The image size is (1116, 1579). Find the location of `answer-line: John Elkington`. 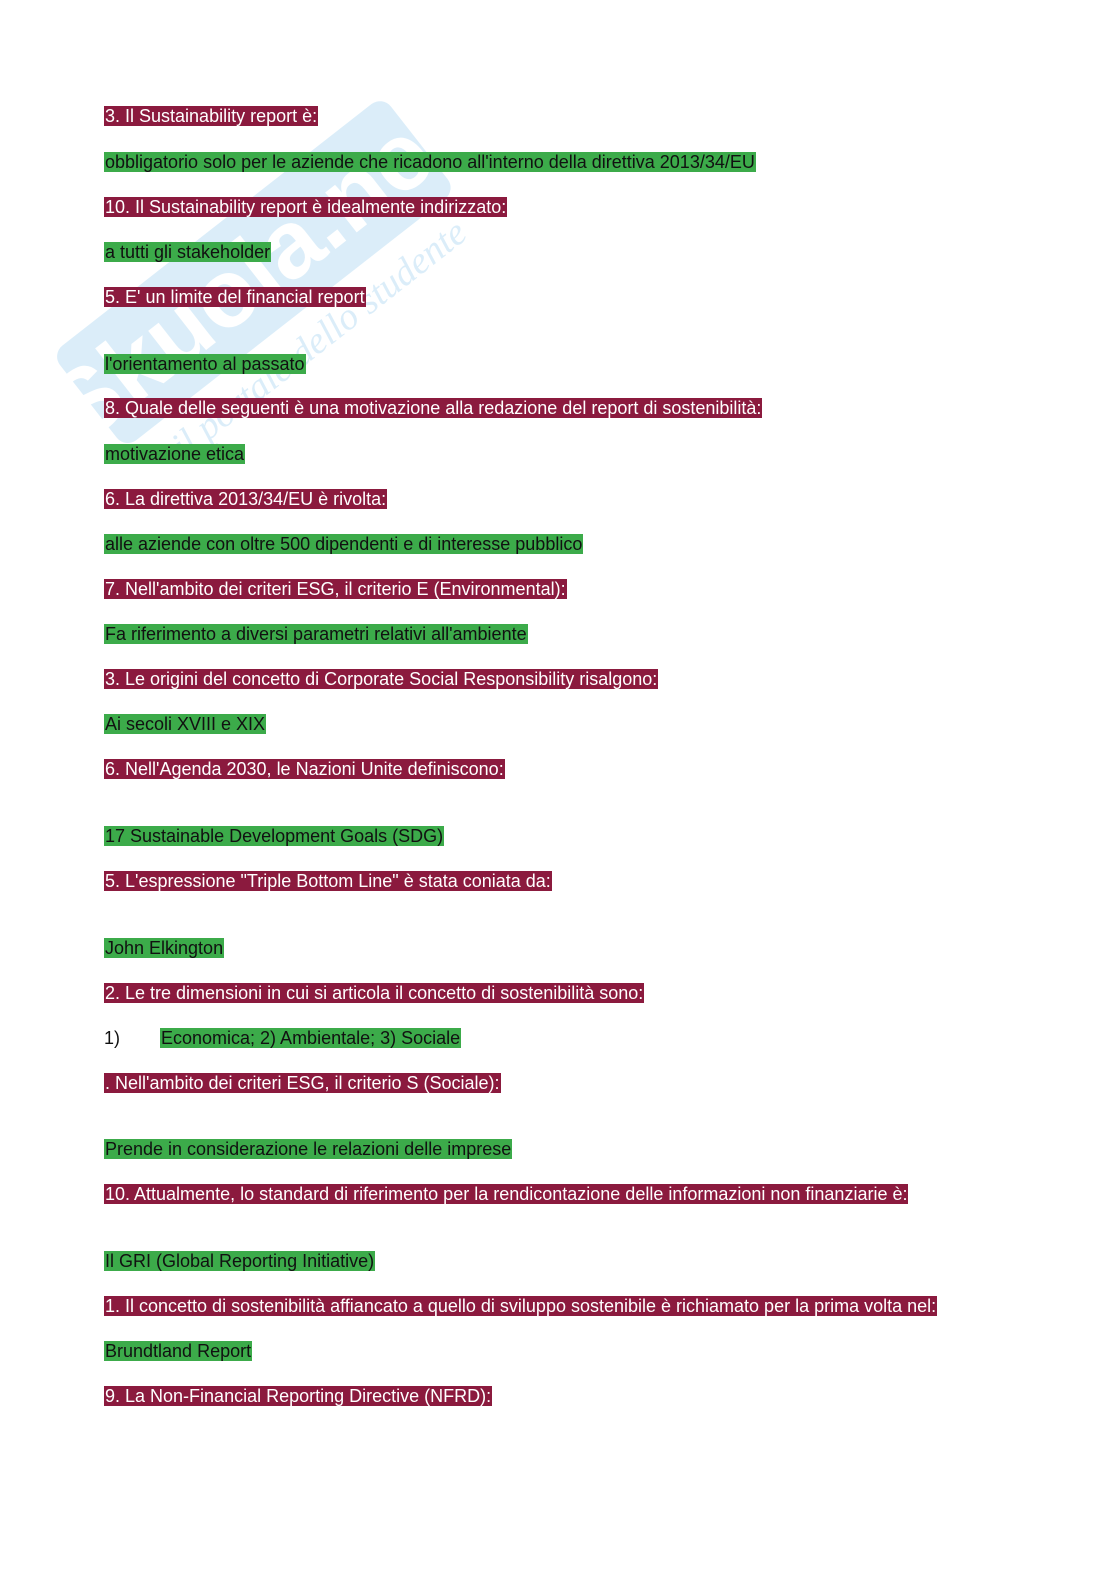

answer-line: John Elkington is located at coordinates (164, 948).